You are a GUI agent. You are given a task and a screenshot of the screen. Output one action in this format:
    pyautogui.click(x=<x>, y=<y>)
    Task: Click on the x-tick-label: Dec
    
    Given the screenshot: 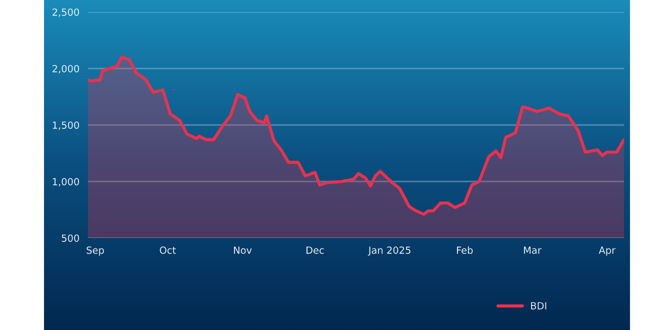 What is the action you would take?
    pyautogui.click(x=315, y=250)
    